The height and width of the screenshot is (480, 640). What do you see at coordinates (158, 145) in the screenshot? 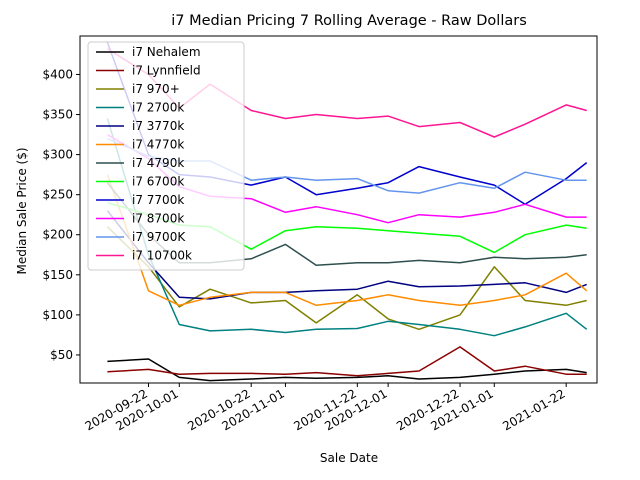
I see `legend-label: i7 4770k` at bounding box center [158, 145].